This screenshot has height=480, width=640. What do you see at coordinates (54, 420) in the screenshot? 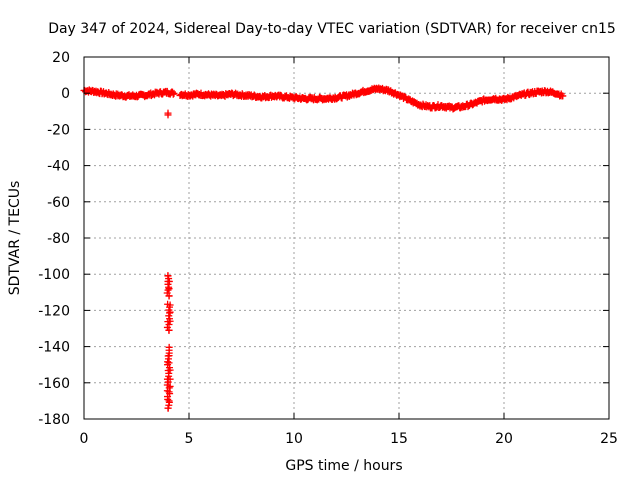
I see `y-tick-label: -180` at bounding box center [54, 420].